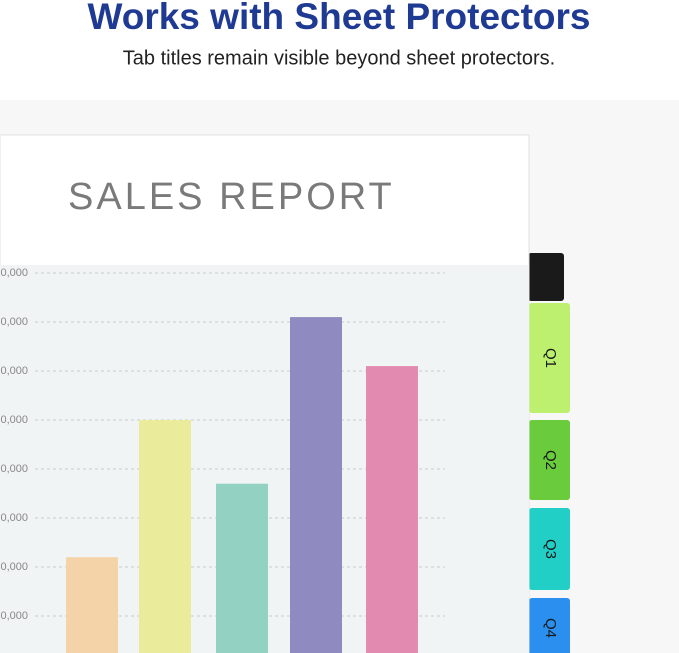  What do you see at coordinates (338, 18) in the screenshot?
I see `headline: Works with Sheet Protectors` at bounding box center [338, 18].